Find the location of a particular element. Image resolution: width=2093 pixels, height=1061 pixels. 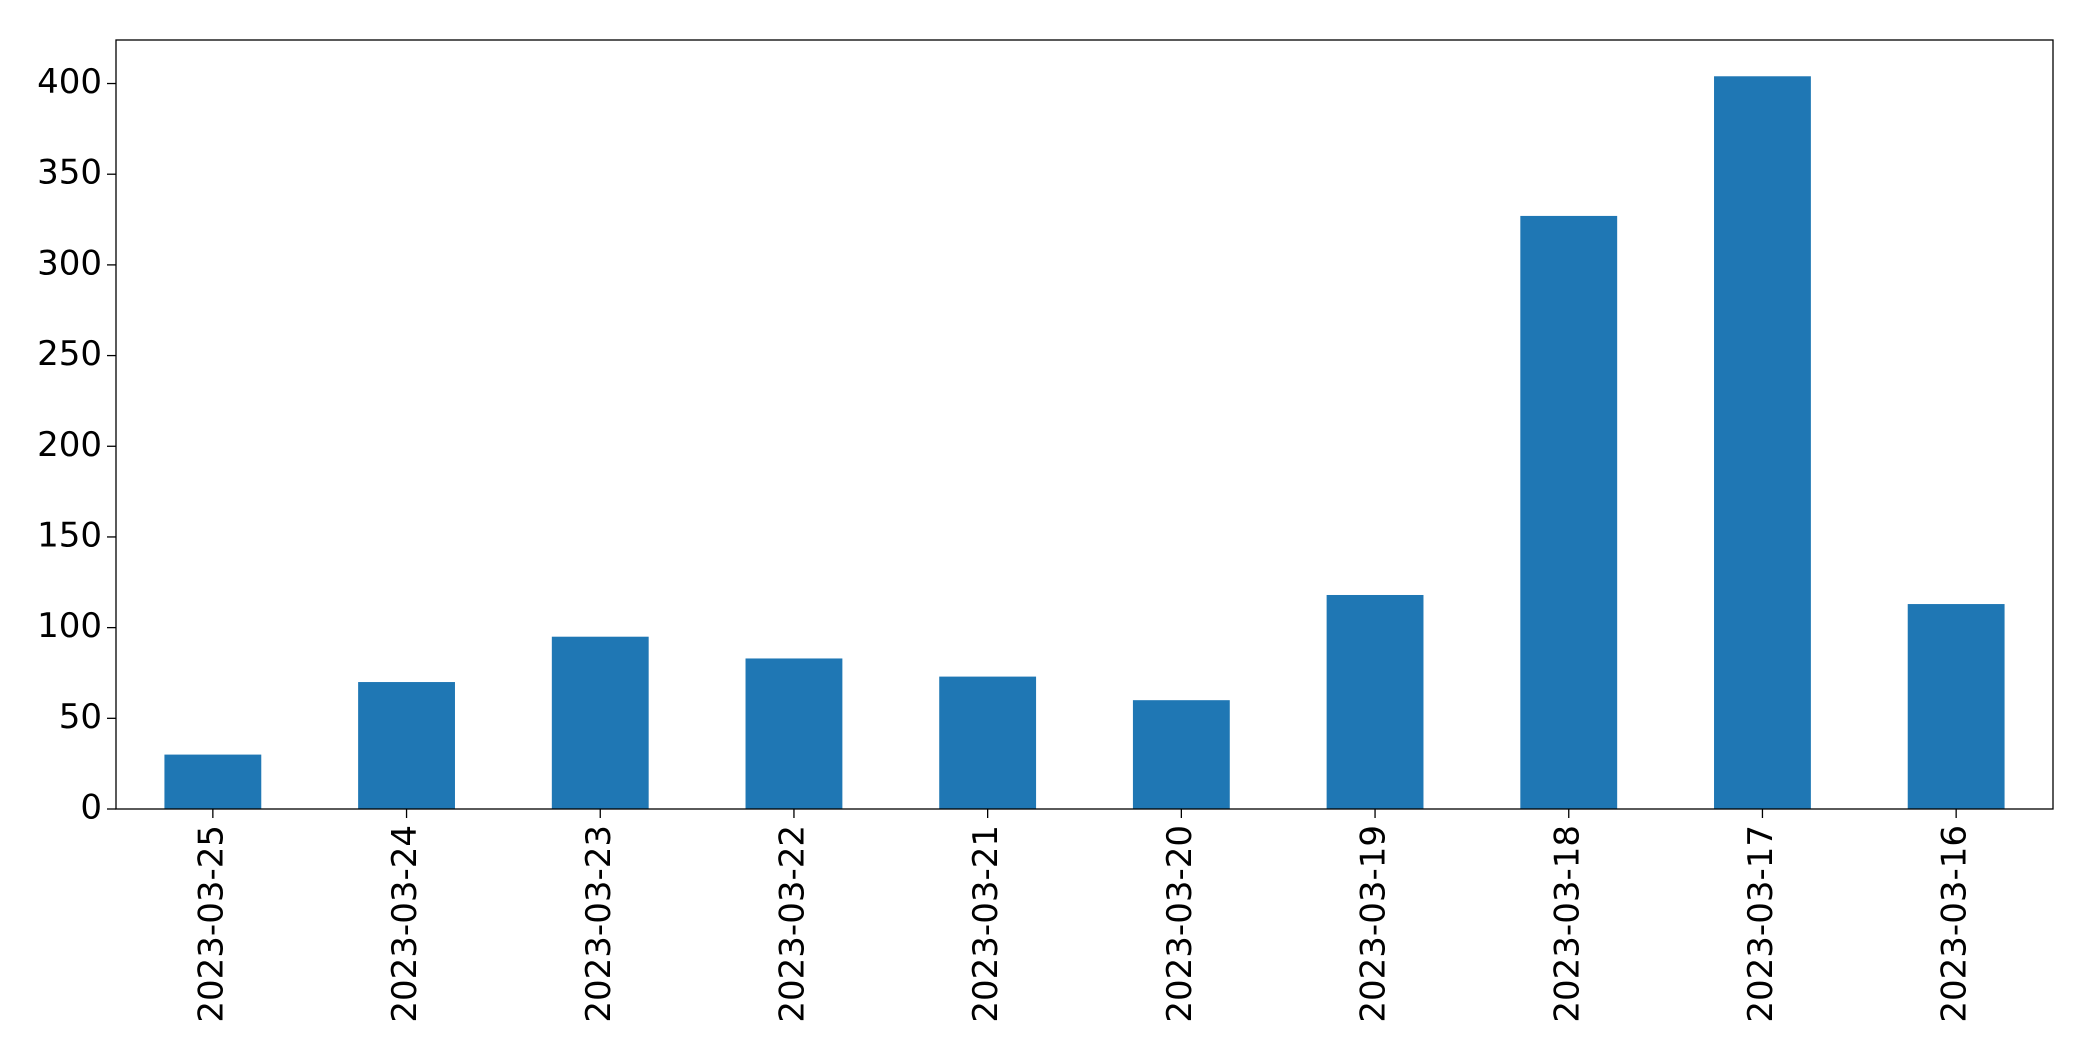

x-tick-label: 2023-03-20 is located at coordinates (1180, 924).